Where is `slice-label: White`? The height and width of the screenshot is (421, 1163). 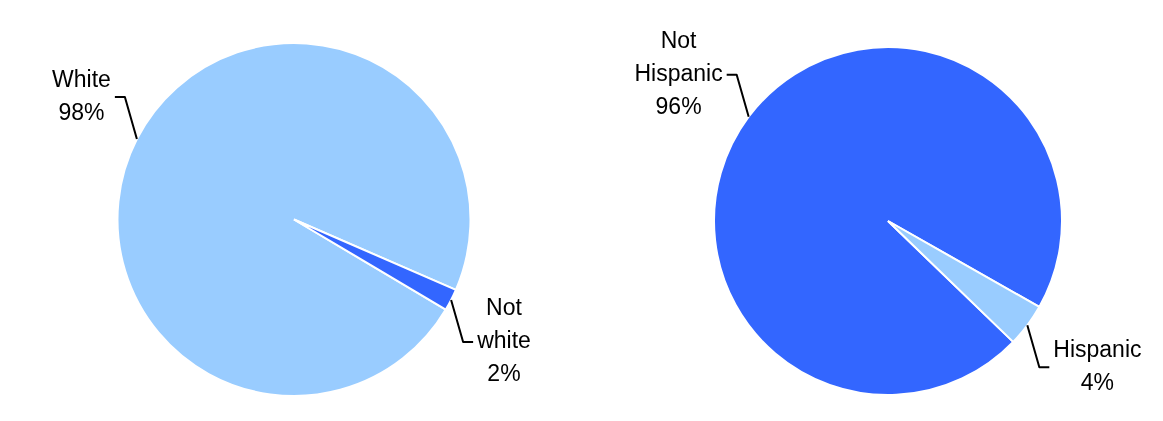
slice-label: White is located at coordinates (81, 78).